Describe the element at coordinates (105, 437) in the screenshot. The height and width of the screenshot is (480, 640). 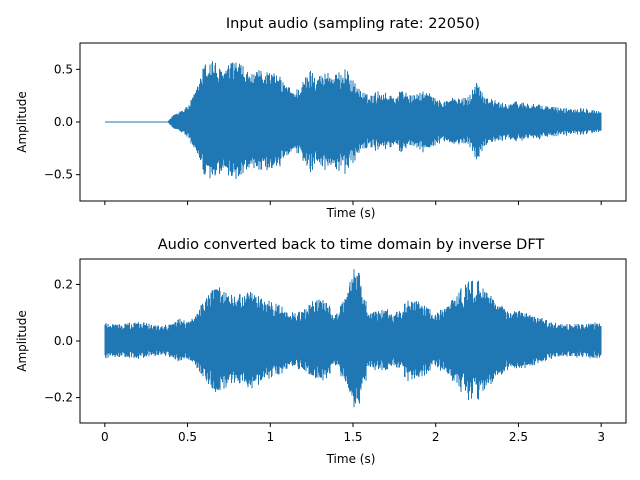
I see `bottom-x-tick-label: 0` at that location.